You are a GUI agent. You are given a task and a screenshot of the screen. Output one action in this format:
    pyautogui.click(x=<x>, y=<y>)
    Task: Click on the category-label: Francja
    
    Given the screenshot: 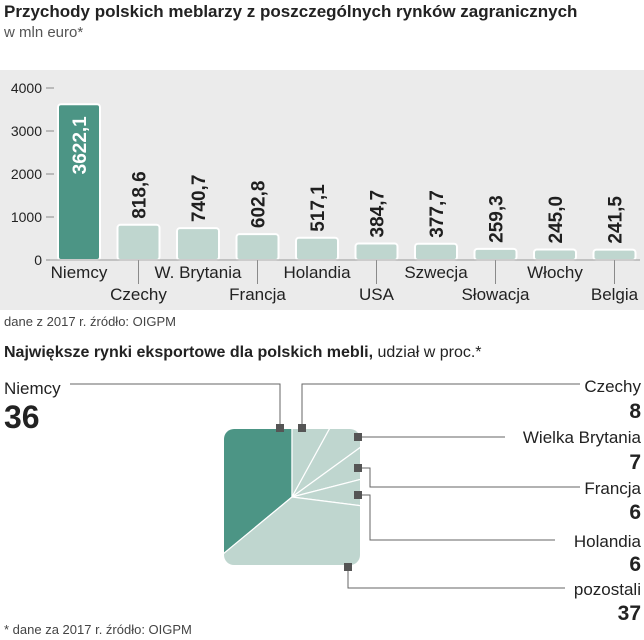 What is the action you would take?
    pyautogui.click(x=257, y=294)
    